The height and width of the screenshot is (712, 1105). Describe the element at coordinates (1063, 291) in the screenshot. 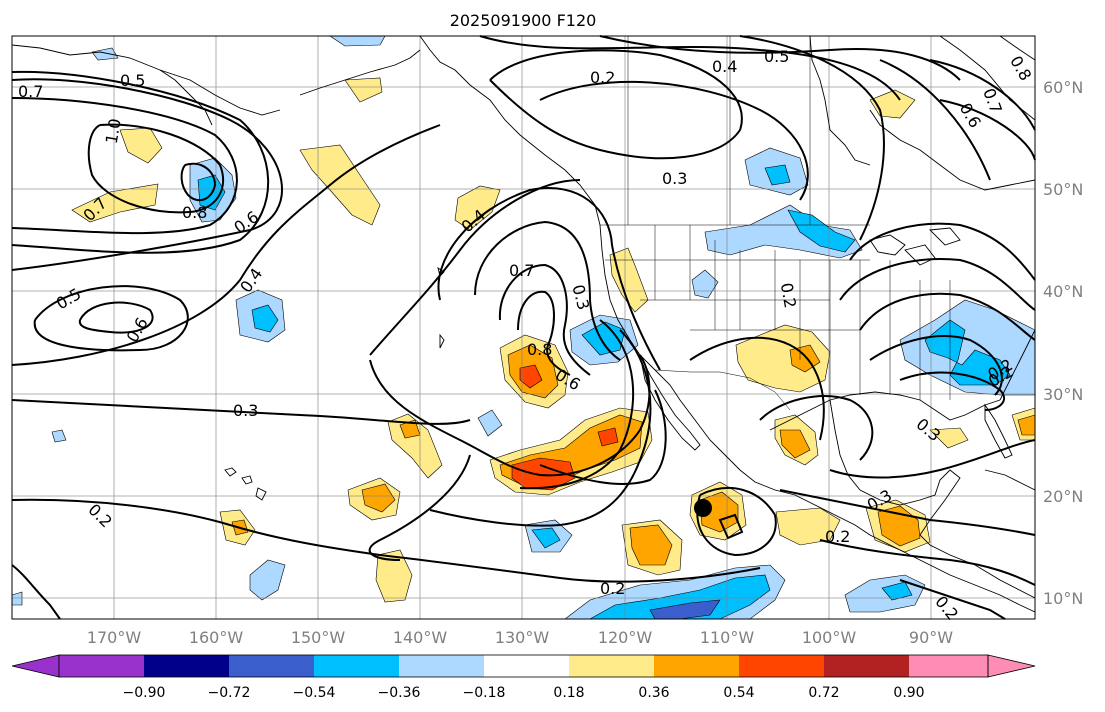

I see `lat-tick-label: 40°N` at that location.